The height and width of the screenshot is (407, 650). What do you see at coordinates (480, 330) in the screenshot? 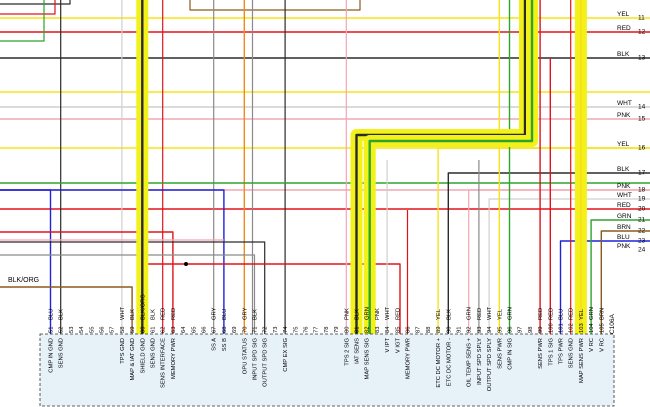
I see `pin-number-93: 93` at bounding box center [480, 330].